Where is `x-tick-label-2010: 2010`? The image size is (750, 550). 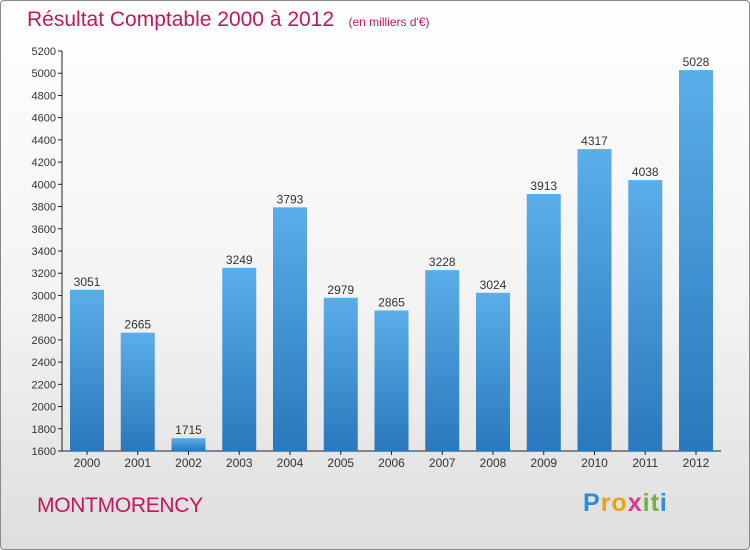 x-tick-label-2010: 2010 is located at coordinates (594, 463).